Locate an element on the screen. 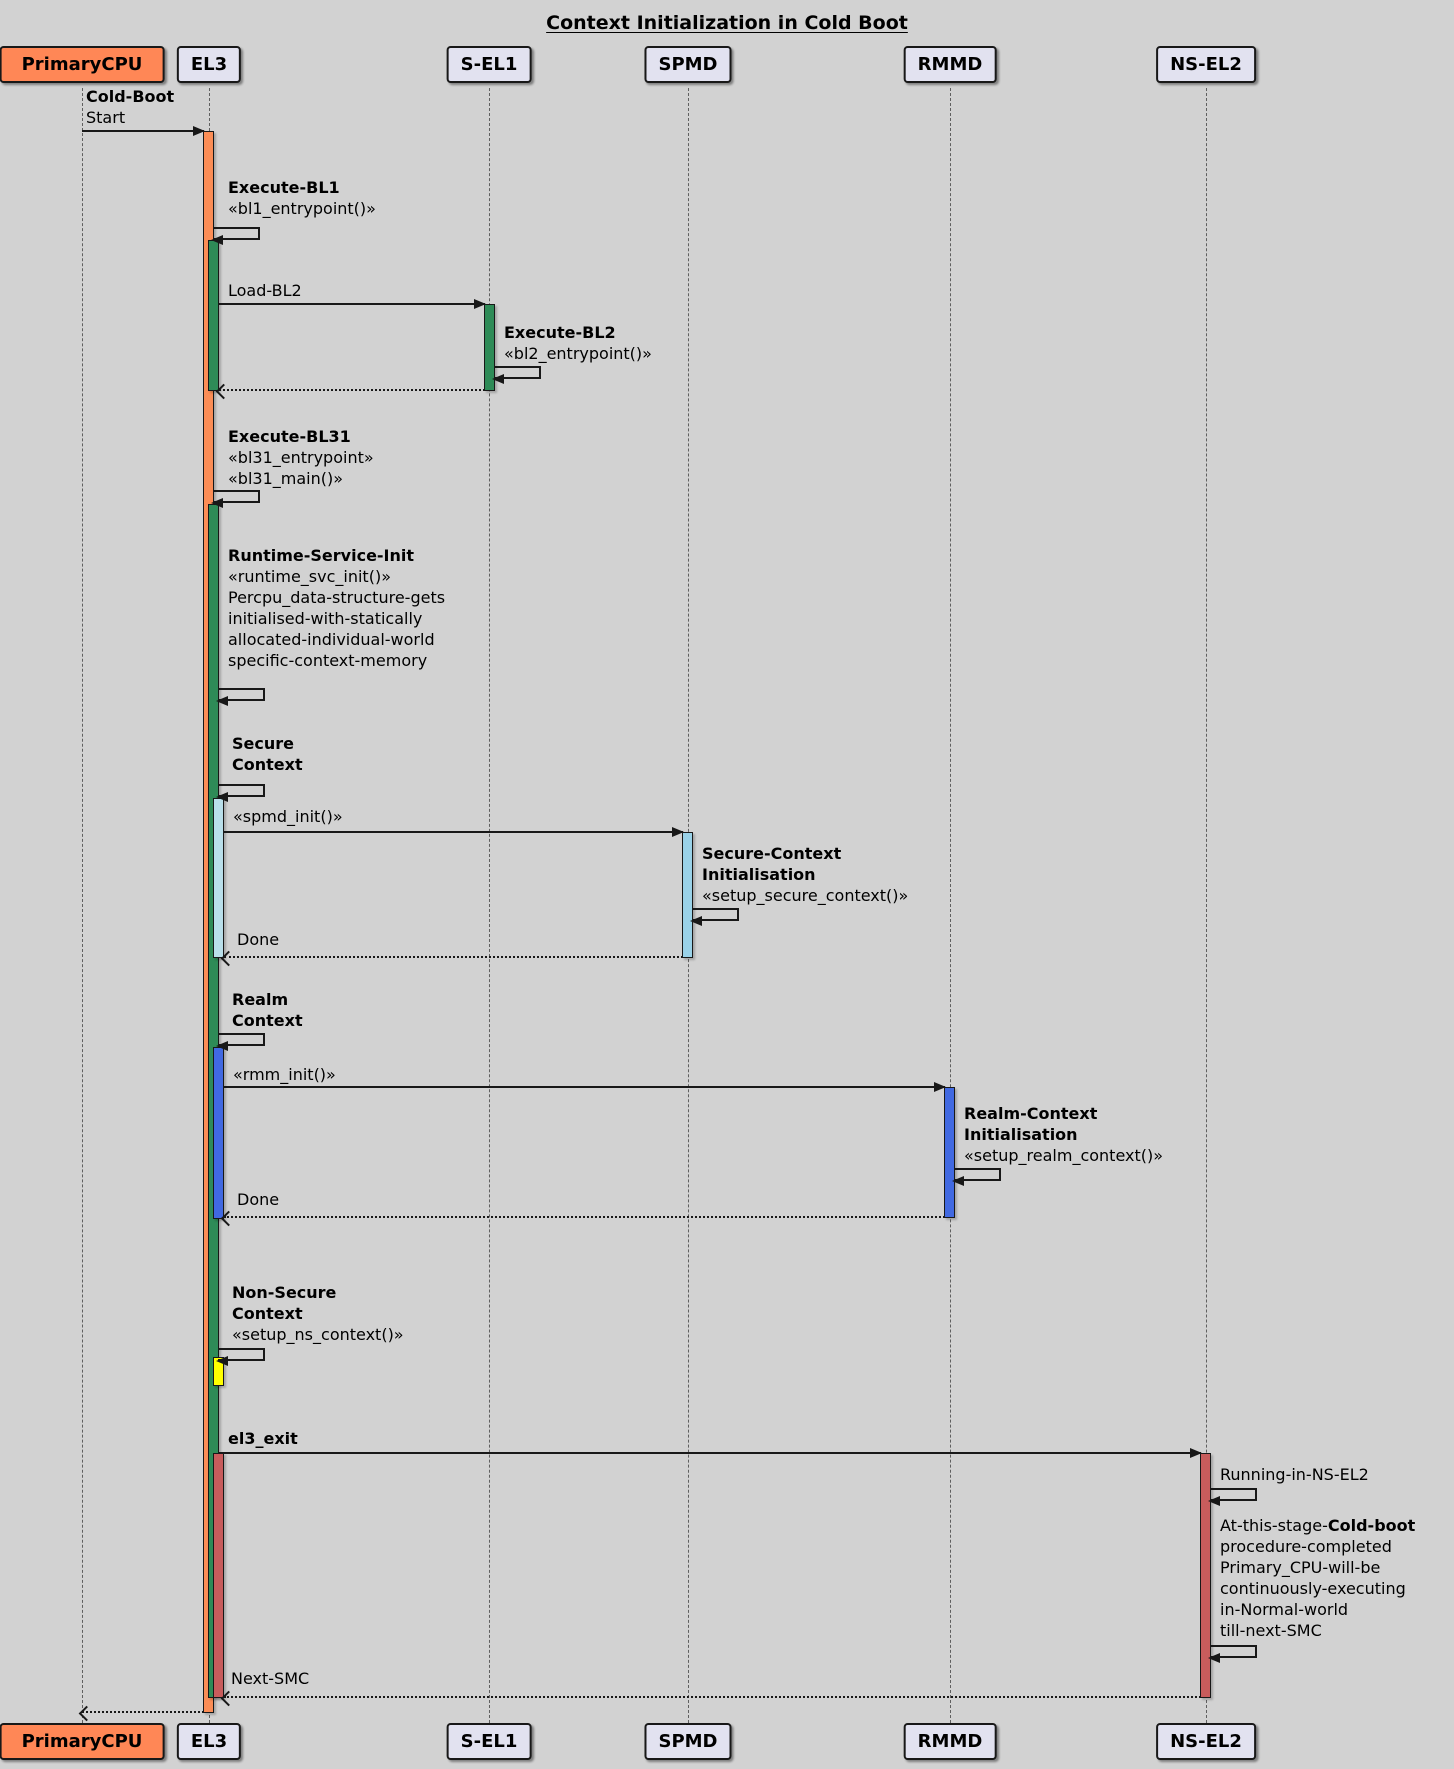 The height and width of the screenshot is (1769, 1454). return-done-secure is located at coordinates (451, 958).